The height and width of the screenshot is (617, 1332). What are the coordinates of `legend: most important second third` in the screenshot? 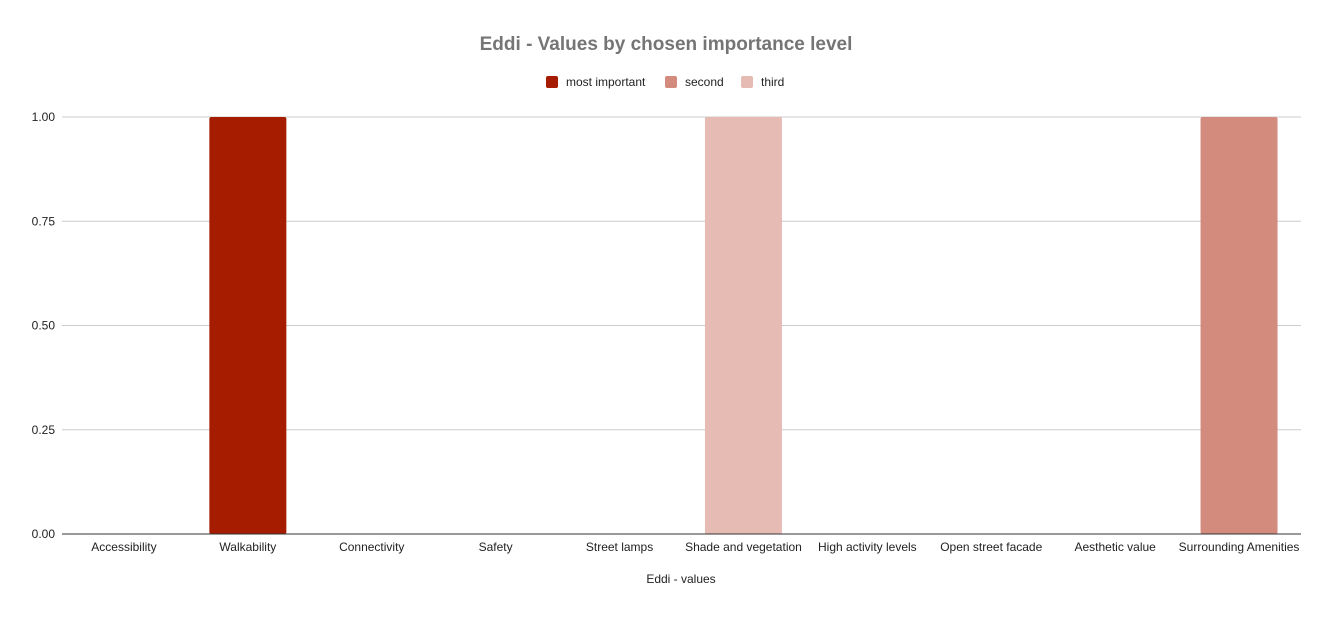 It's located at (665, 82).